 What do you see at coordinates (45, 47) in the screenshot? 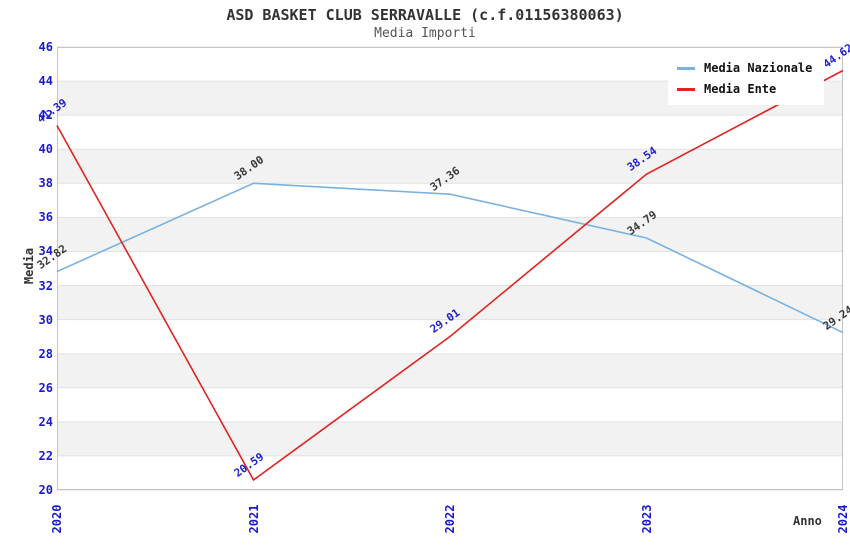
I see `y-tick-label: 46` at bounding box center [45, 47].